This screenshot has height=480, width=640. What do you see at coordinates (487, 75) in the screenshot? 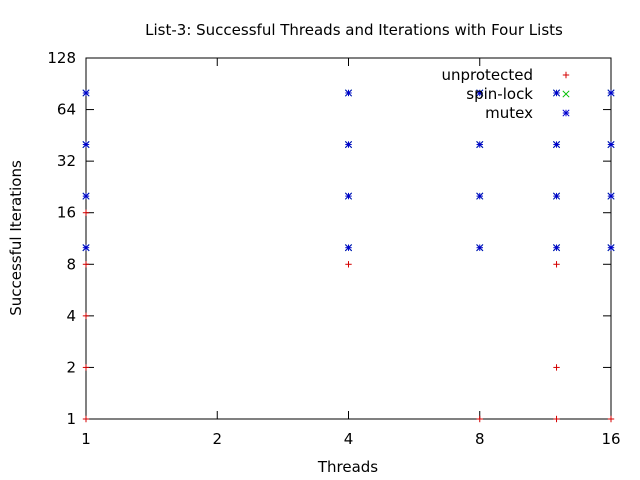
I see `legend-label: unprotected` at bounding box center [487, 75].